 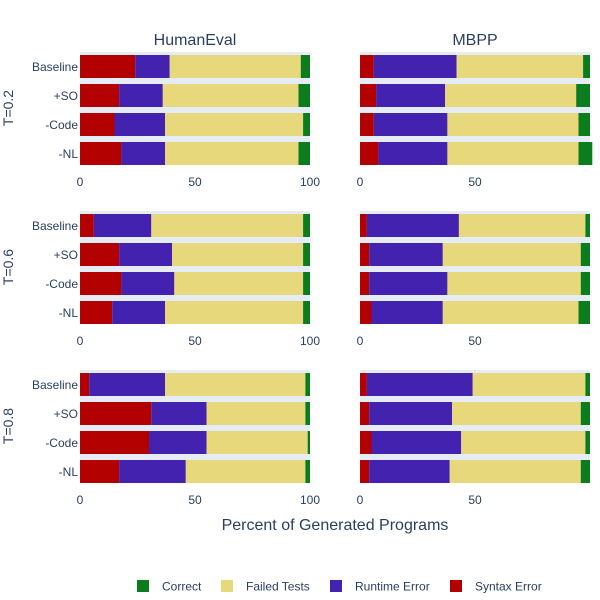 I want to click on panel-t-0-2-mbpp: 0 50, so click(x=475, y=120).